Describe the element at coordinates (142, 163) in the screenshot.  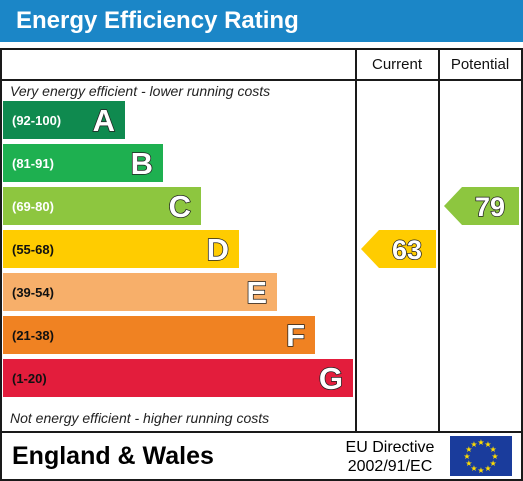
I see `band-b-letter: B` at that location.